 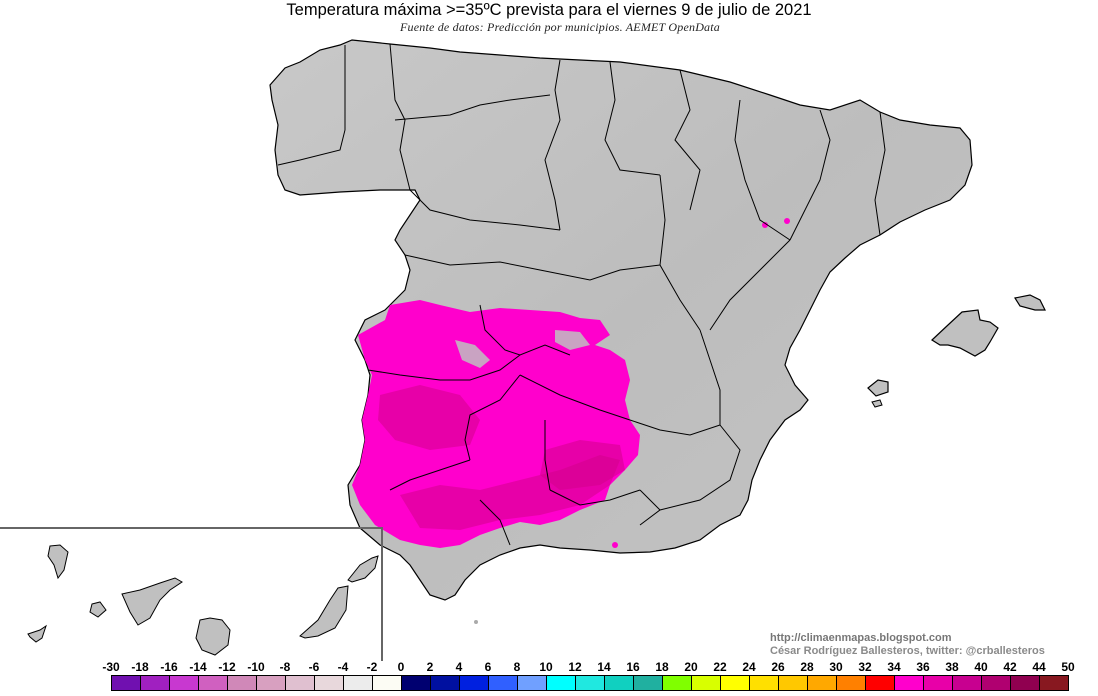 I want to click on legend-label: 42, so click(x=1010, y=667).